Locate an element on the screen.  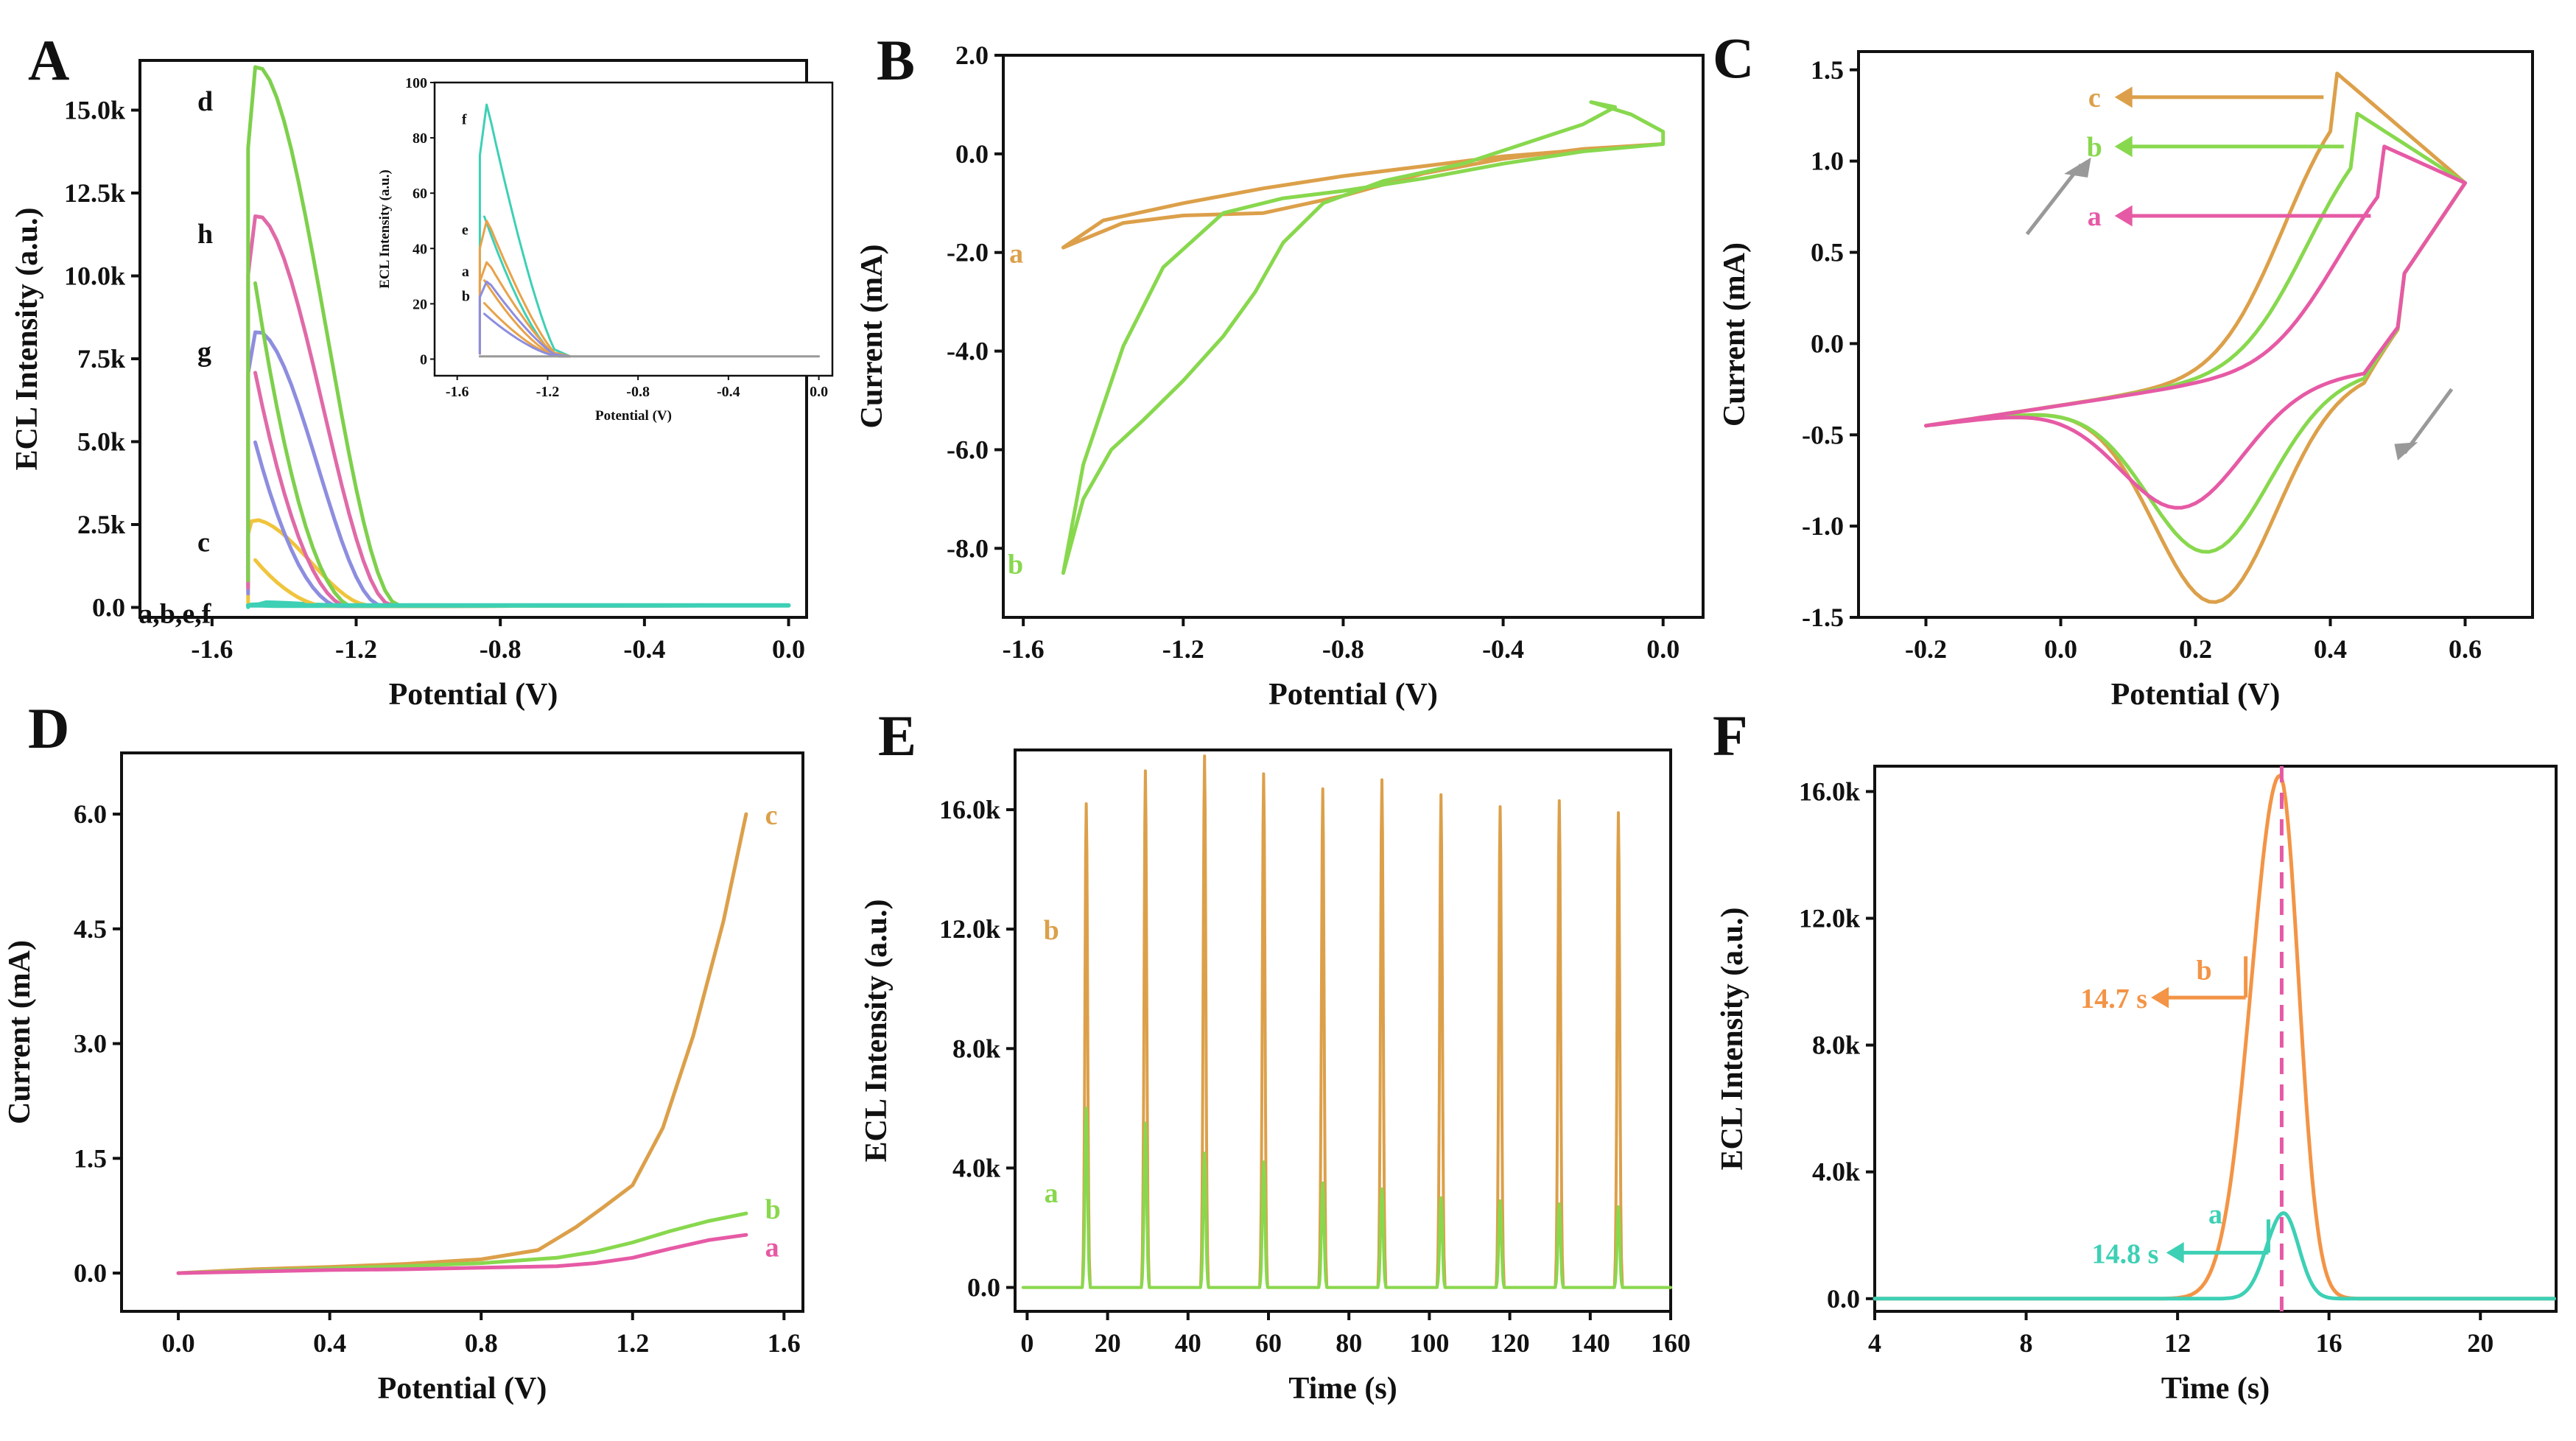
inset-series-line-f is located at coordinates (525, 231).